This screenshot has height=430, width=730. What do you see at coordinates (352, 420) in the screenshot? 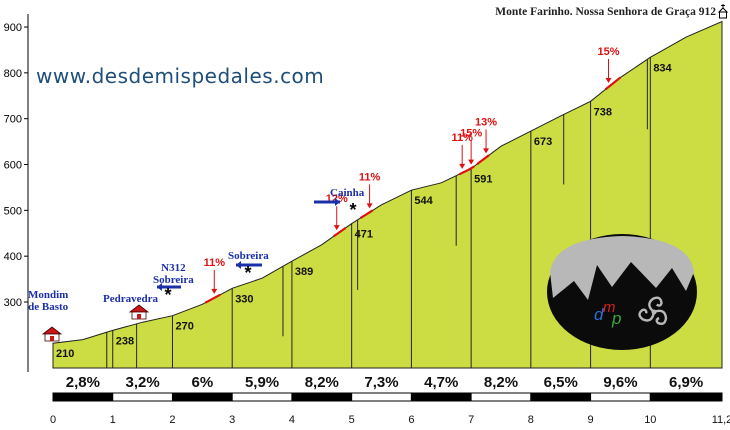
I see `x-tick-label: 5` at bounding box center [352, 420].